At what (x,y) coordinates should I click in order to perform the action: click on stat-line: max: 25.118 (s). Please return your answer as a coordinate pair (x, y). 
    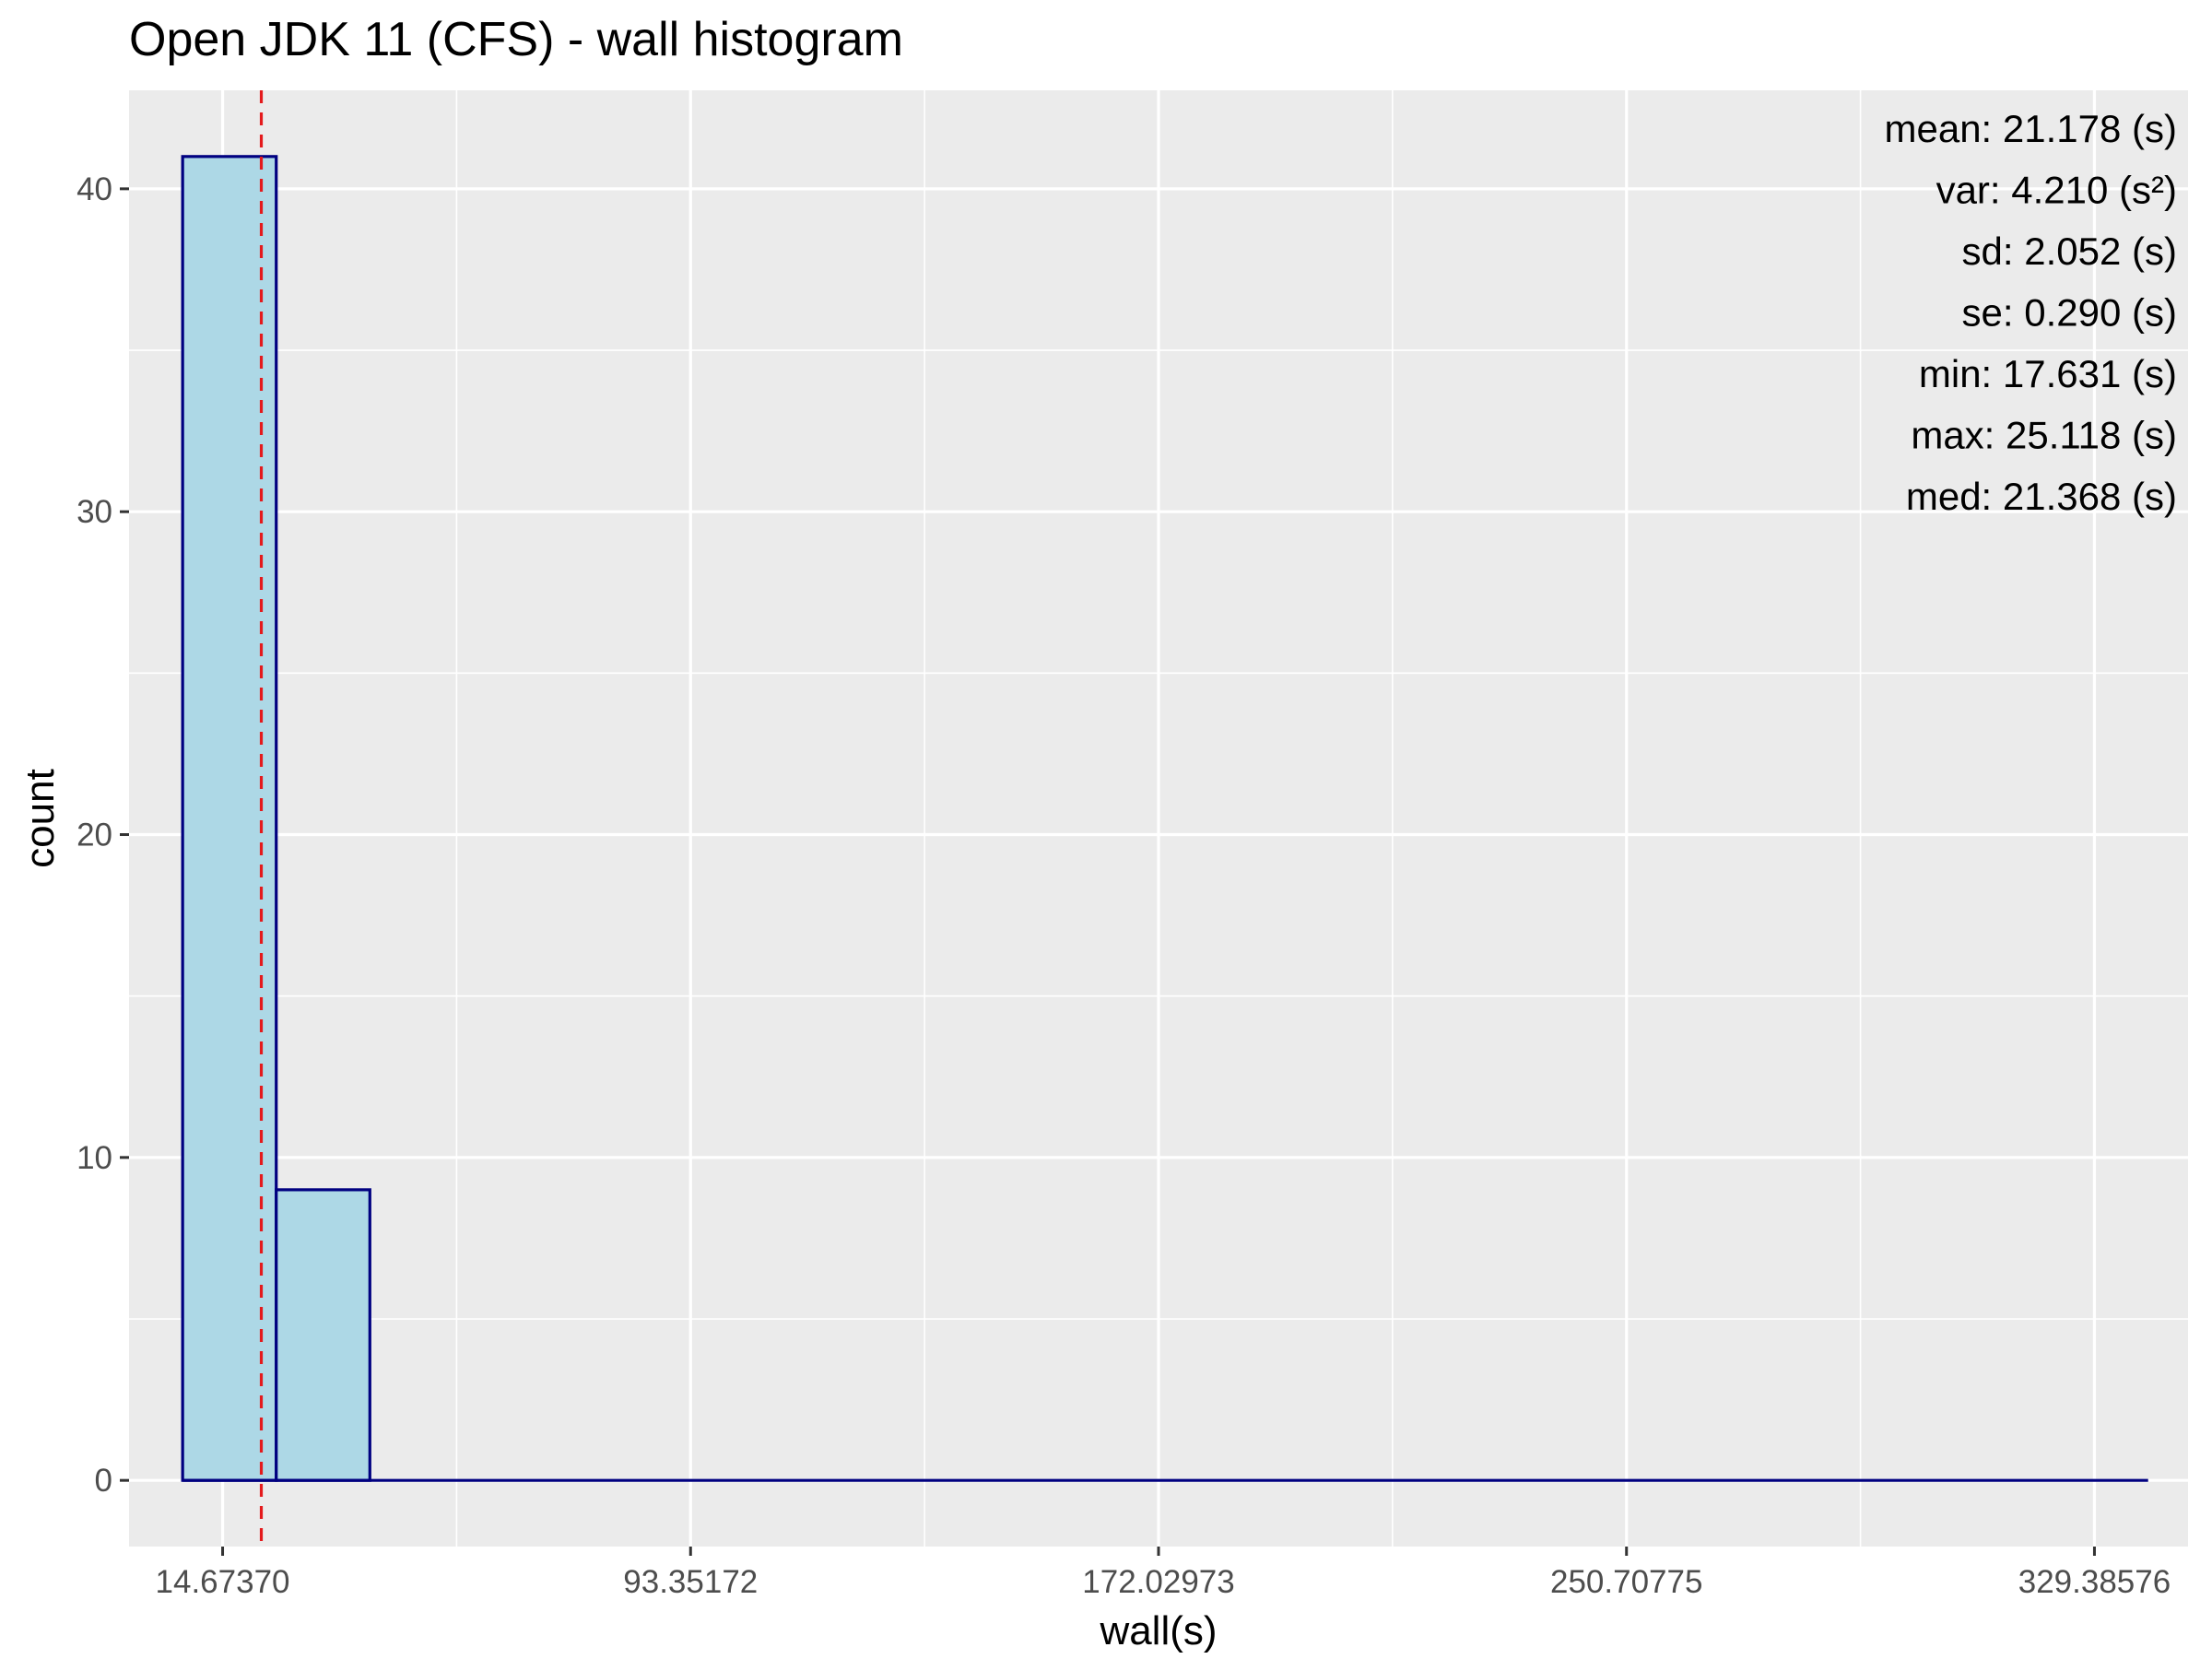
    Looking at the image, I should click on (2044, 435).